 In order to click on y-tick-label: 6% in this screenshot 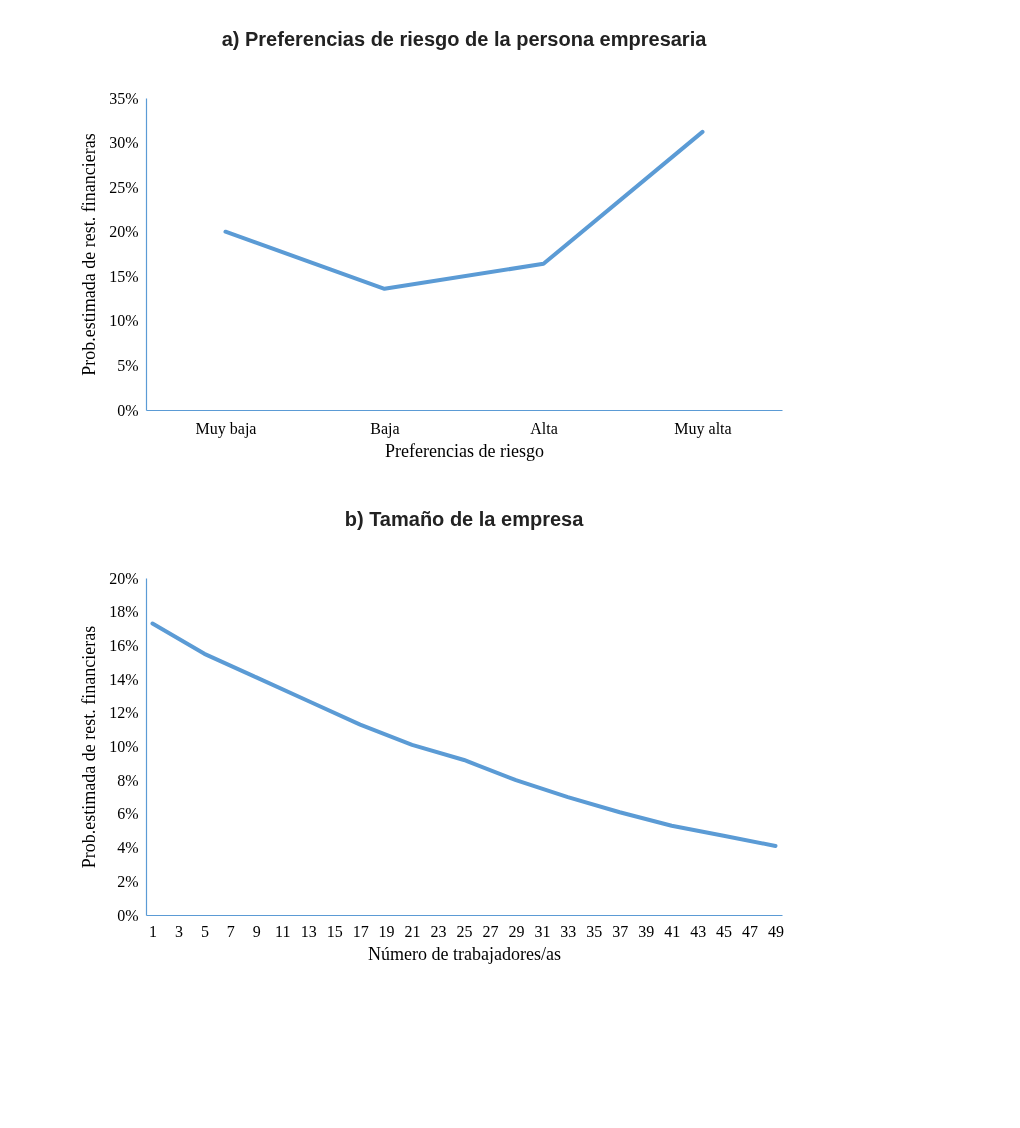, I will do `click(128, 814)`.